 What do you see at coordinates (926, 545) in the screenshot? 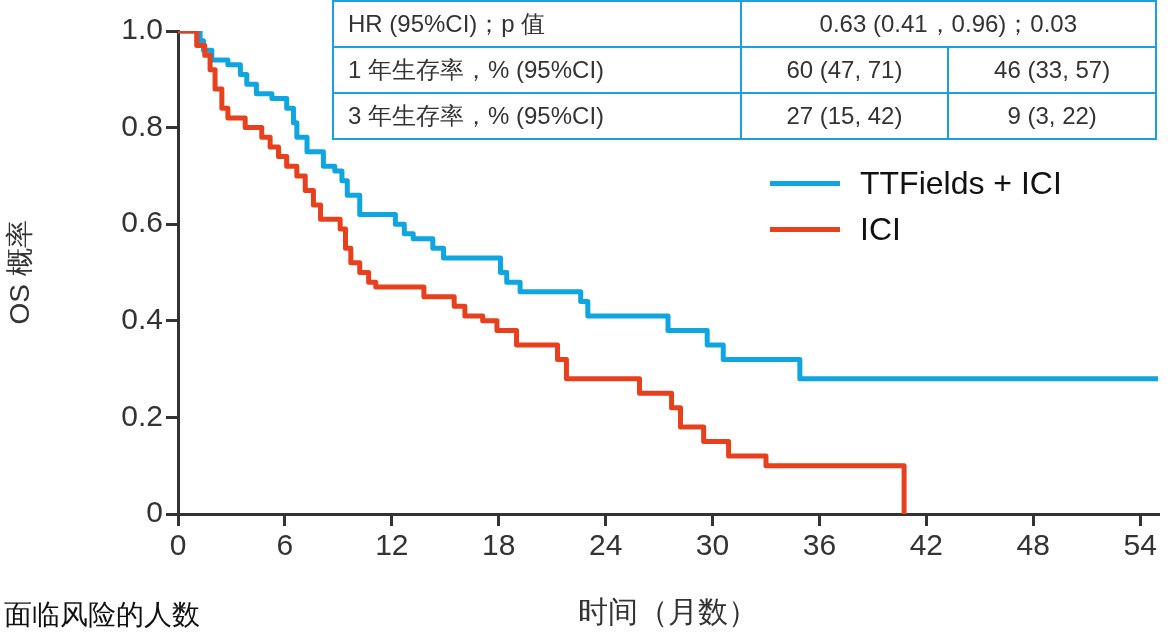
I see `x-tick-label: 42` at bounding box center [926, 545].